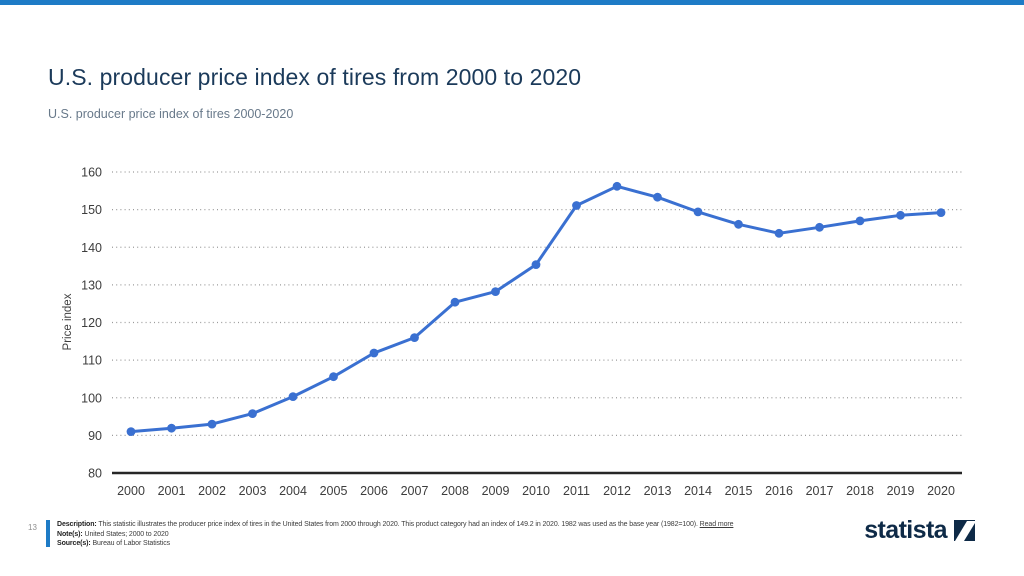 The image size is (1024, 576). What do you see at coordinates (70, 534) in the screenshot?
I see `notes-label: Note(s):` at bounding box center [70, 534].